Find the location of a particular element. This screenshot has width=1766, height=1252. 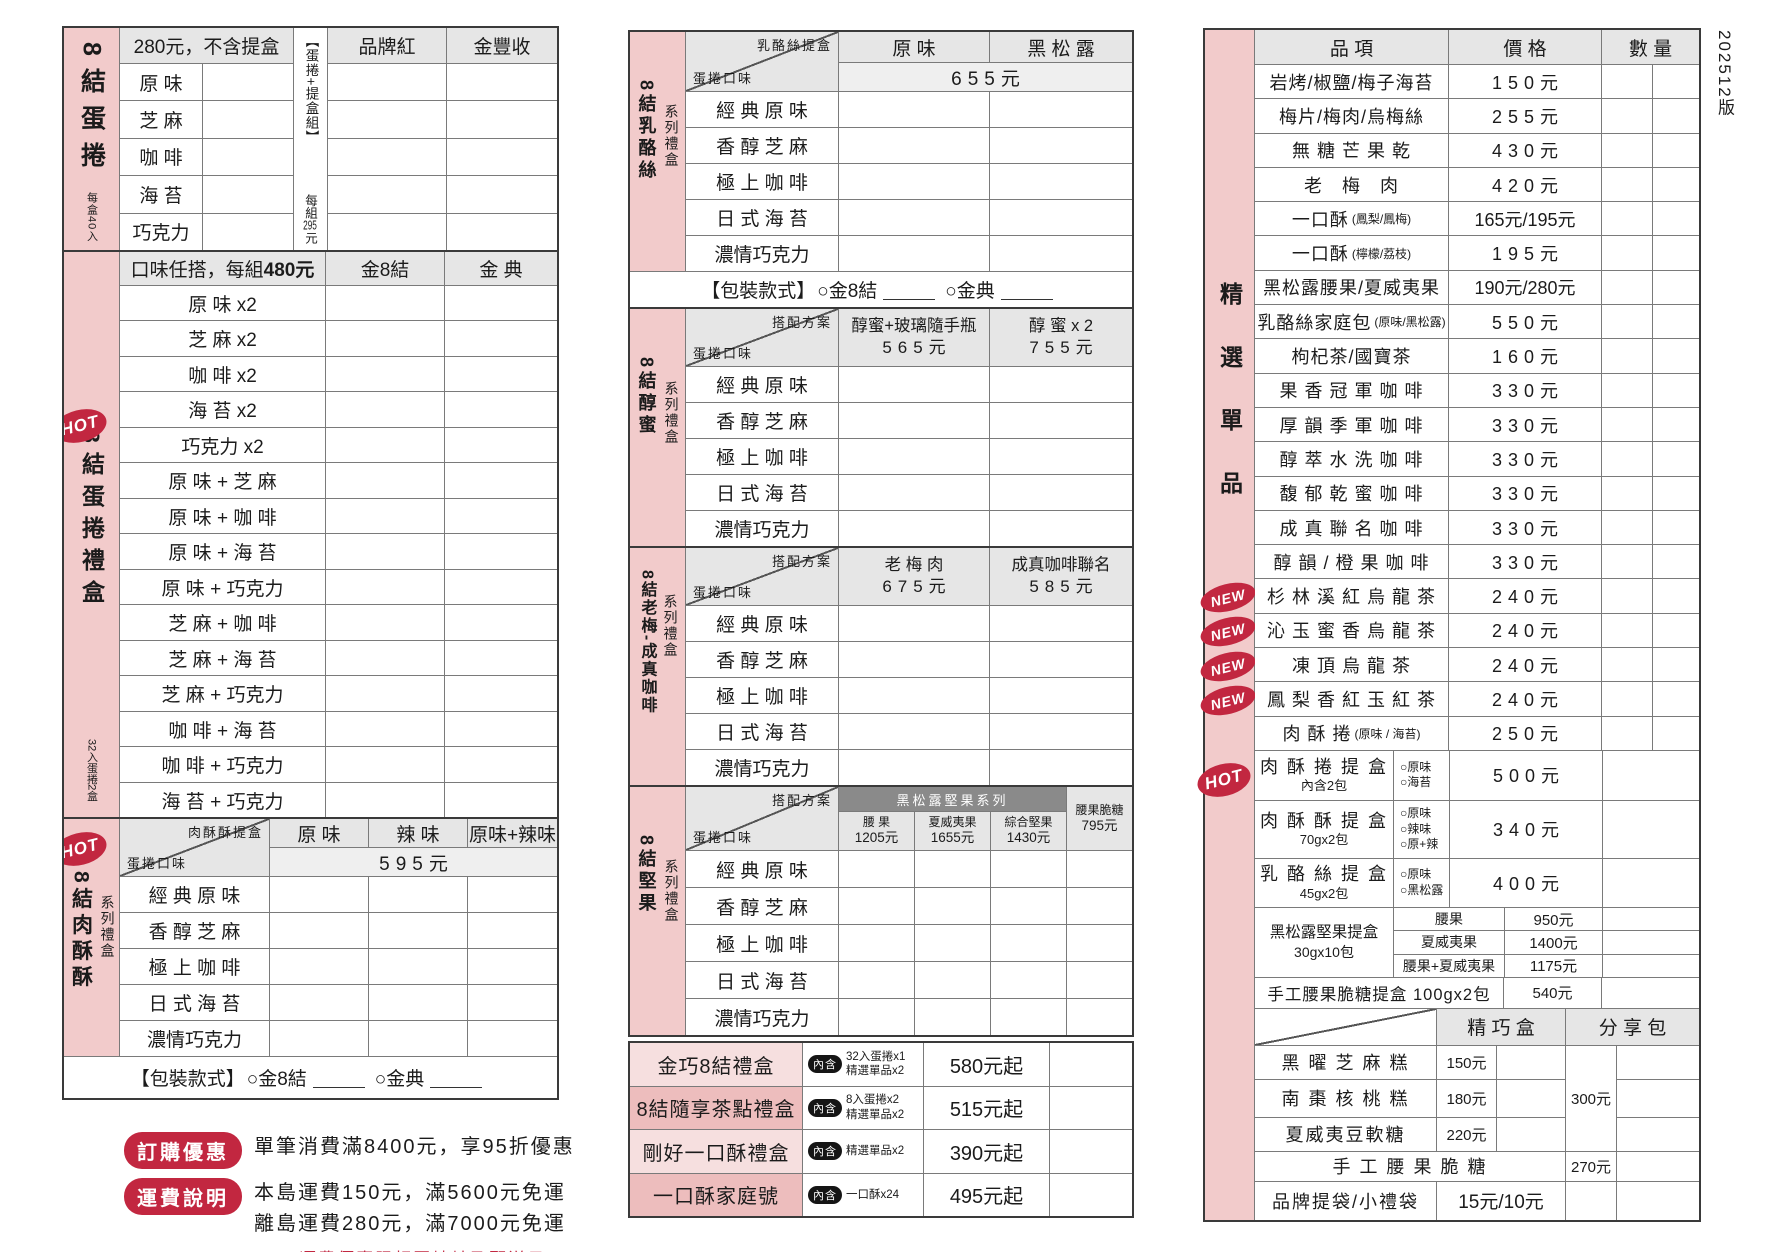

package-option: ○金典 is located at coordinates (970, 291).